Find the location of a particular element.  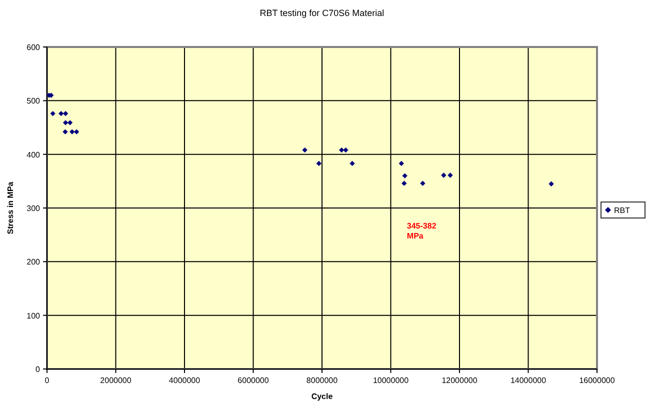

x-tick-label: 0 is located at coordinates (47, 380).